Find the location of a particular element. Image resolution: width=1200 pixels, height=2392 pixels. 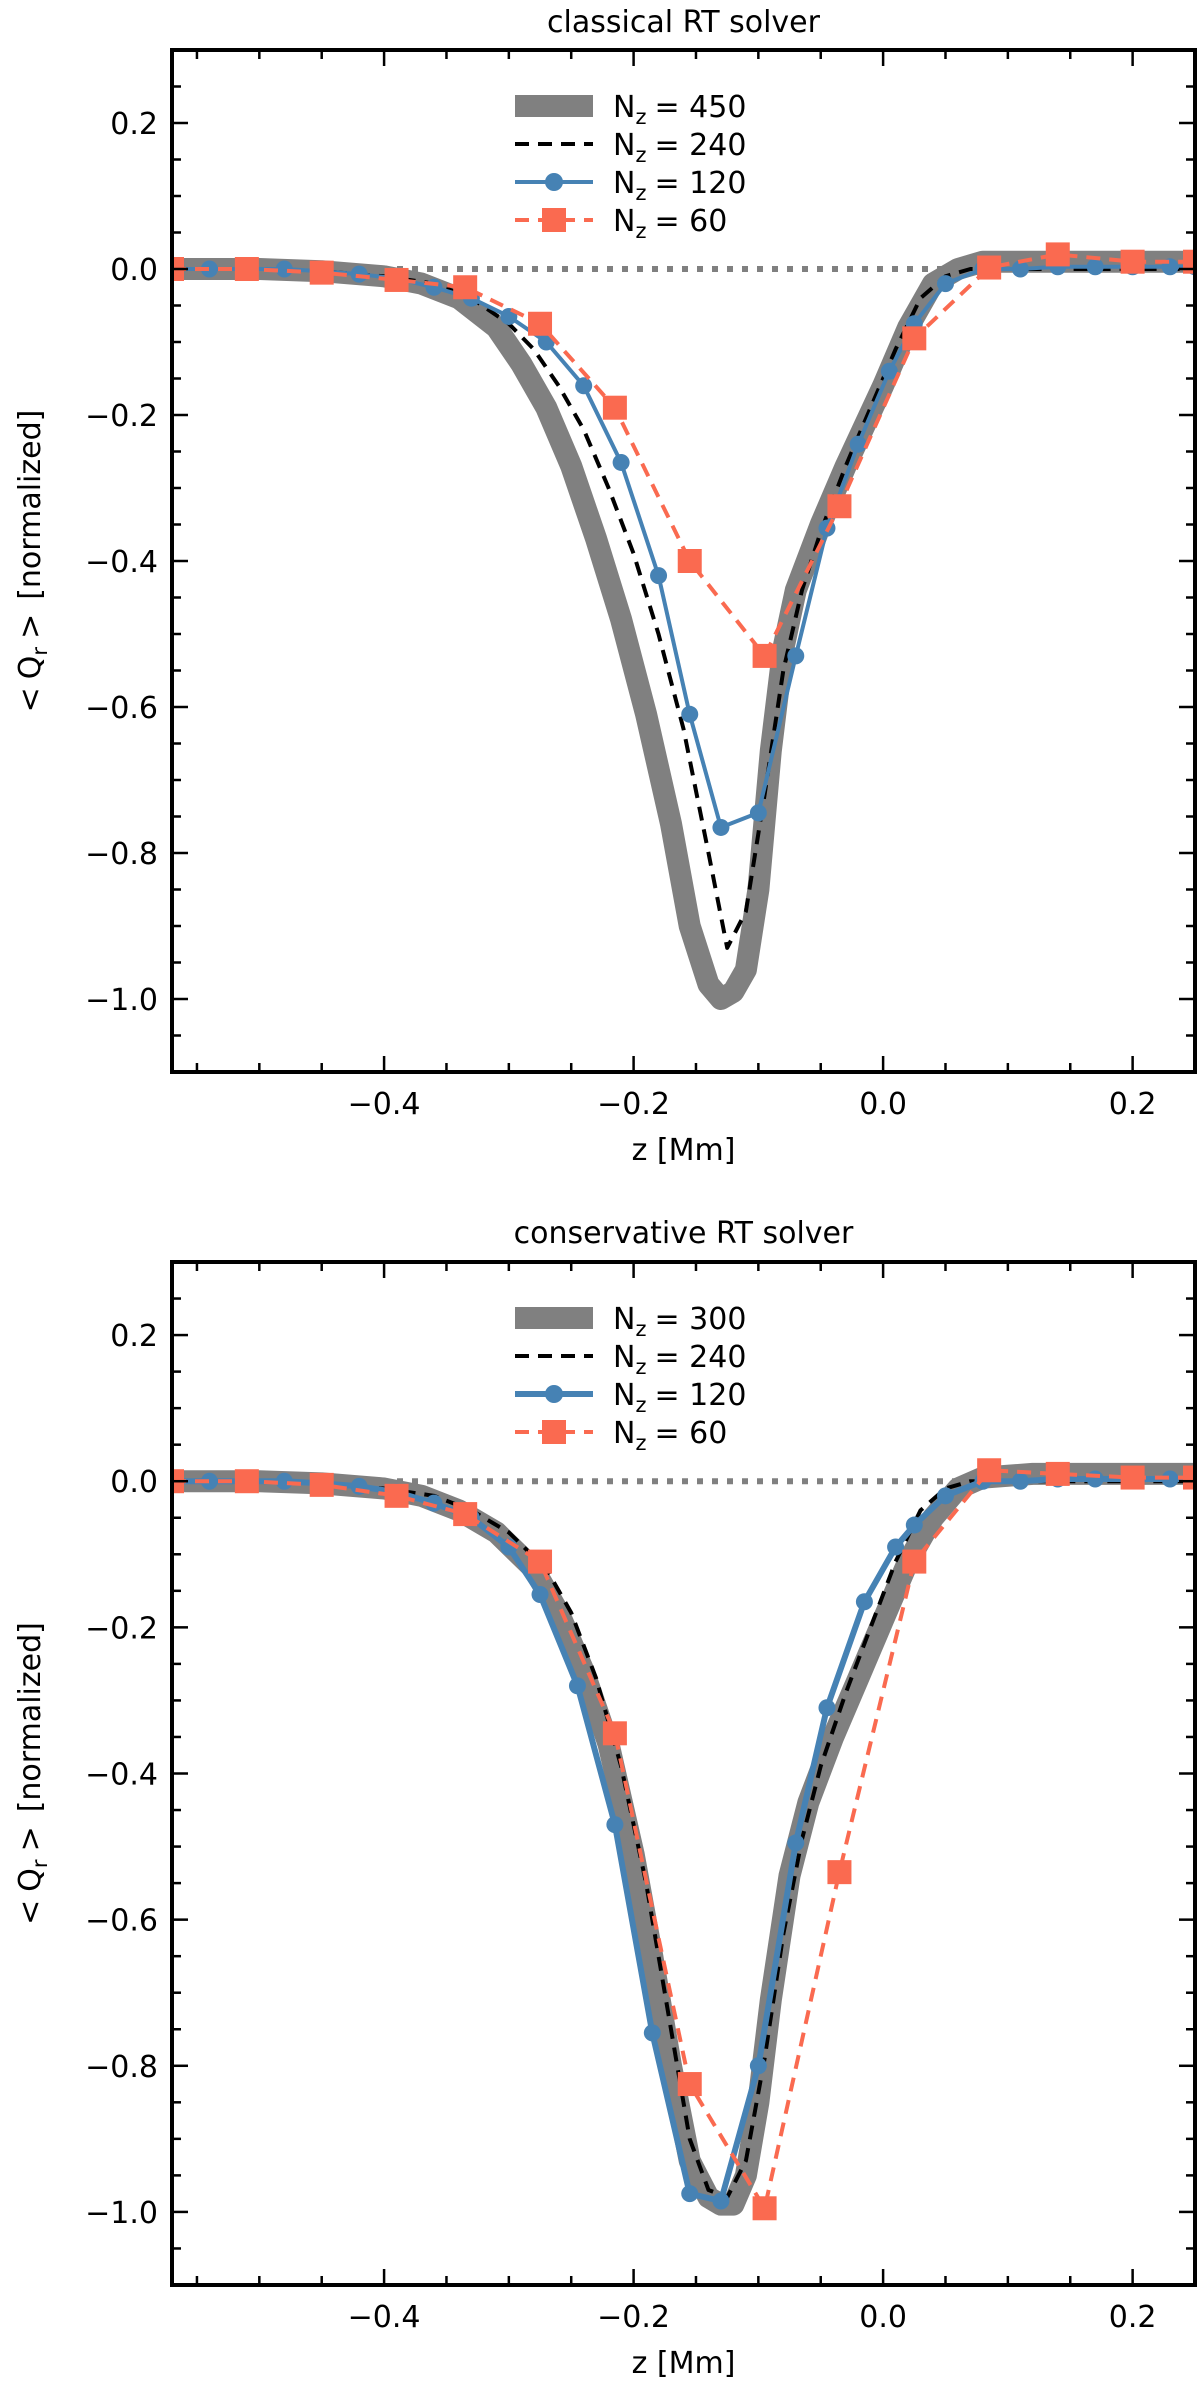

legend-label: Nz = 300 is located at coordinates (679, 1321).